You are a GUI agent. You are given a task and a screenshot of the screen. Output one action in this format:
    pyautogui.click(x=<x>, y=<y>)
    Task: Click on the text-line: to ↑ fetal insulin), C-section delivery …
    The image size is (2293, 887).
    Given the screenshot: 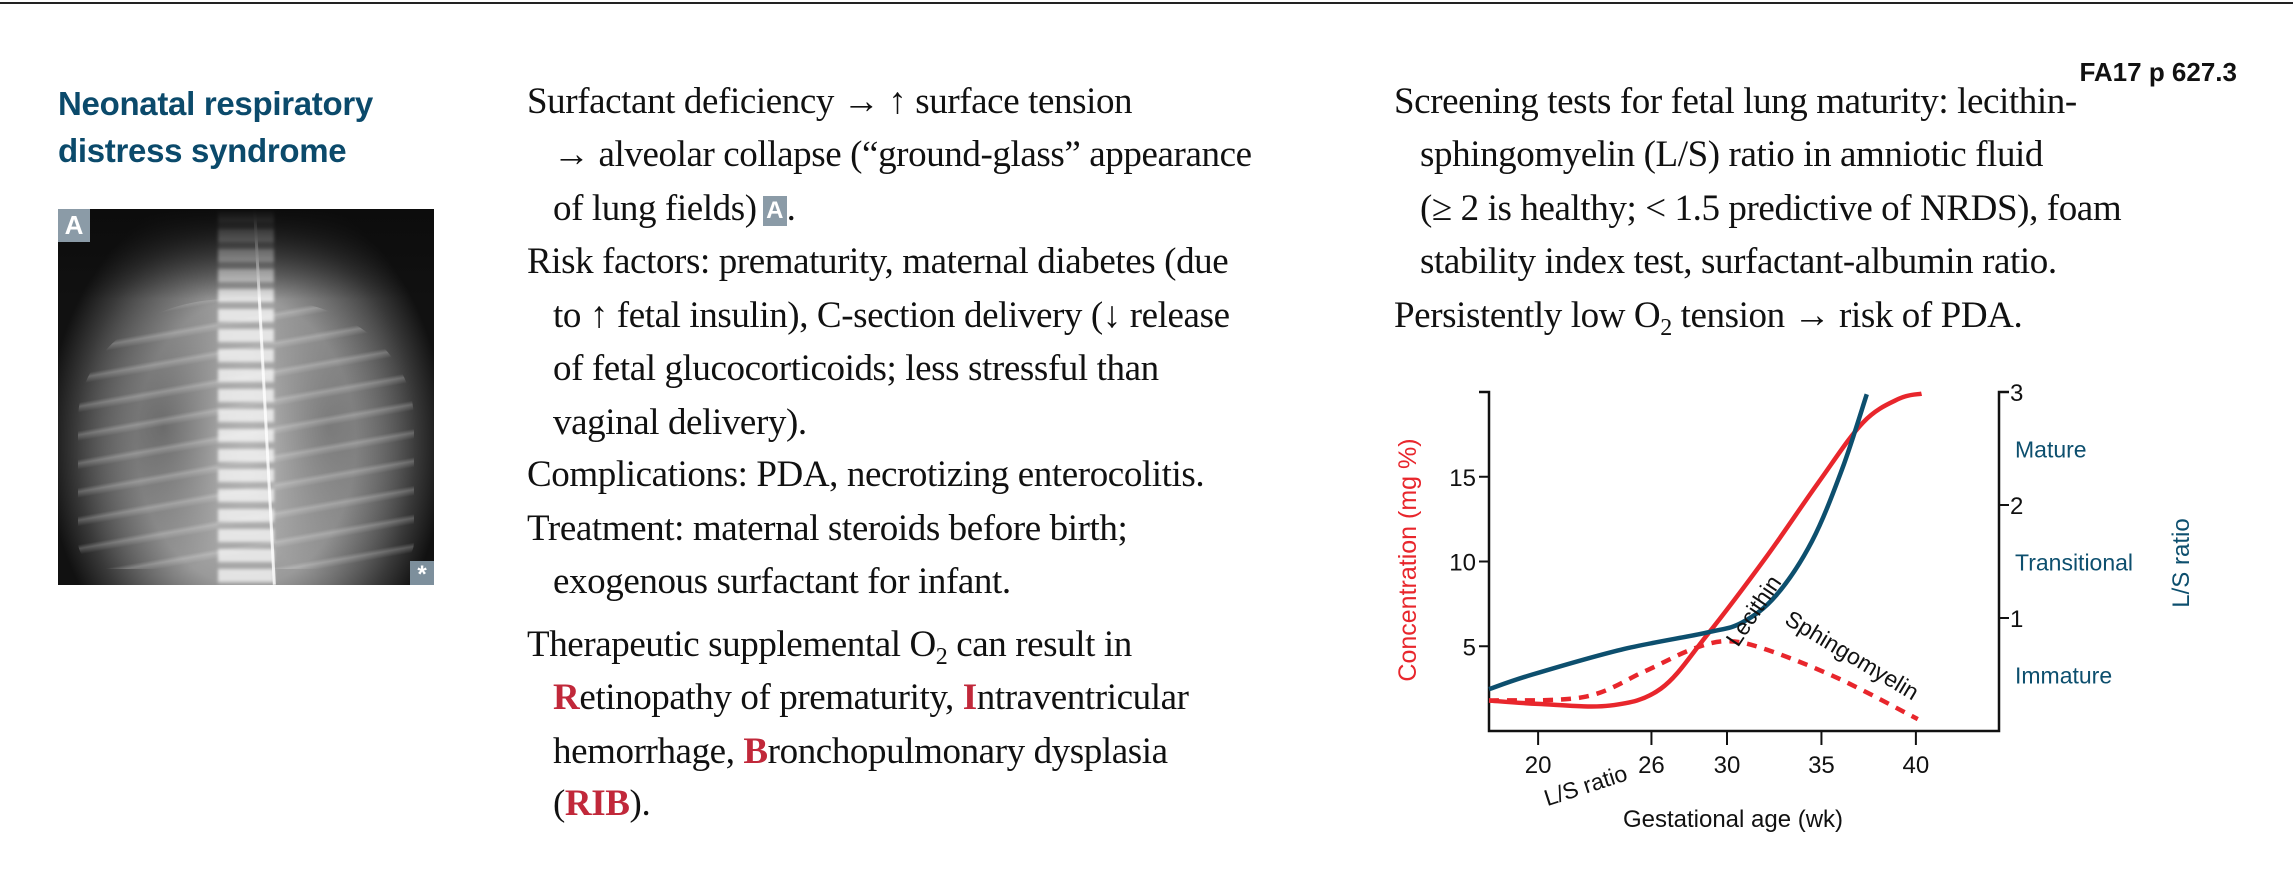 What is the action you would take?
    pyautogui.click(x=891, y=315)
    